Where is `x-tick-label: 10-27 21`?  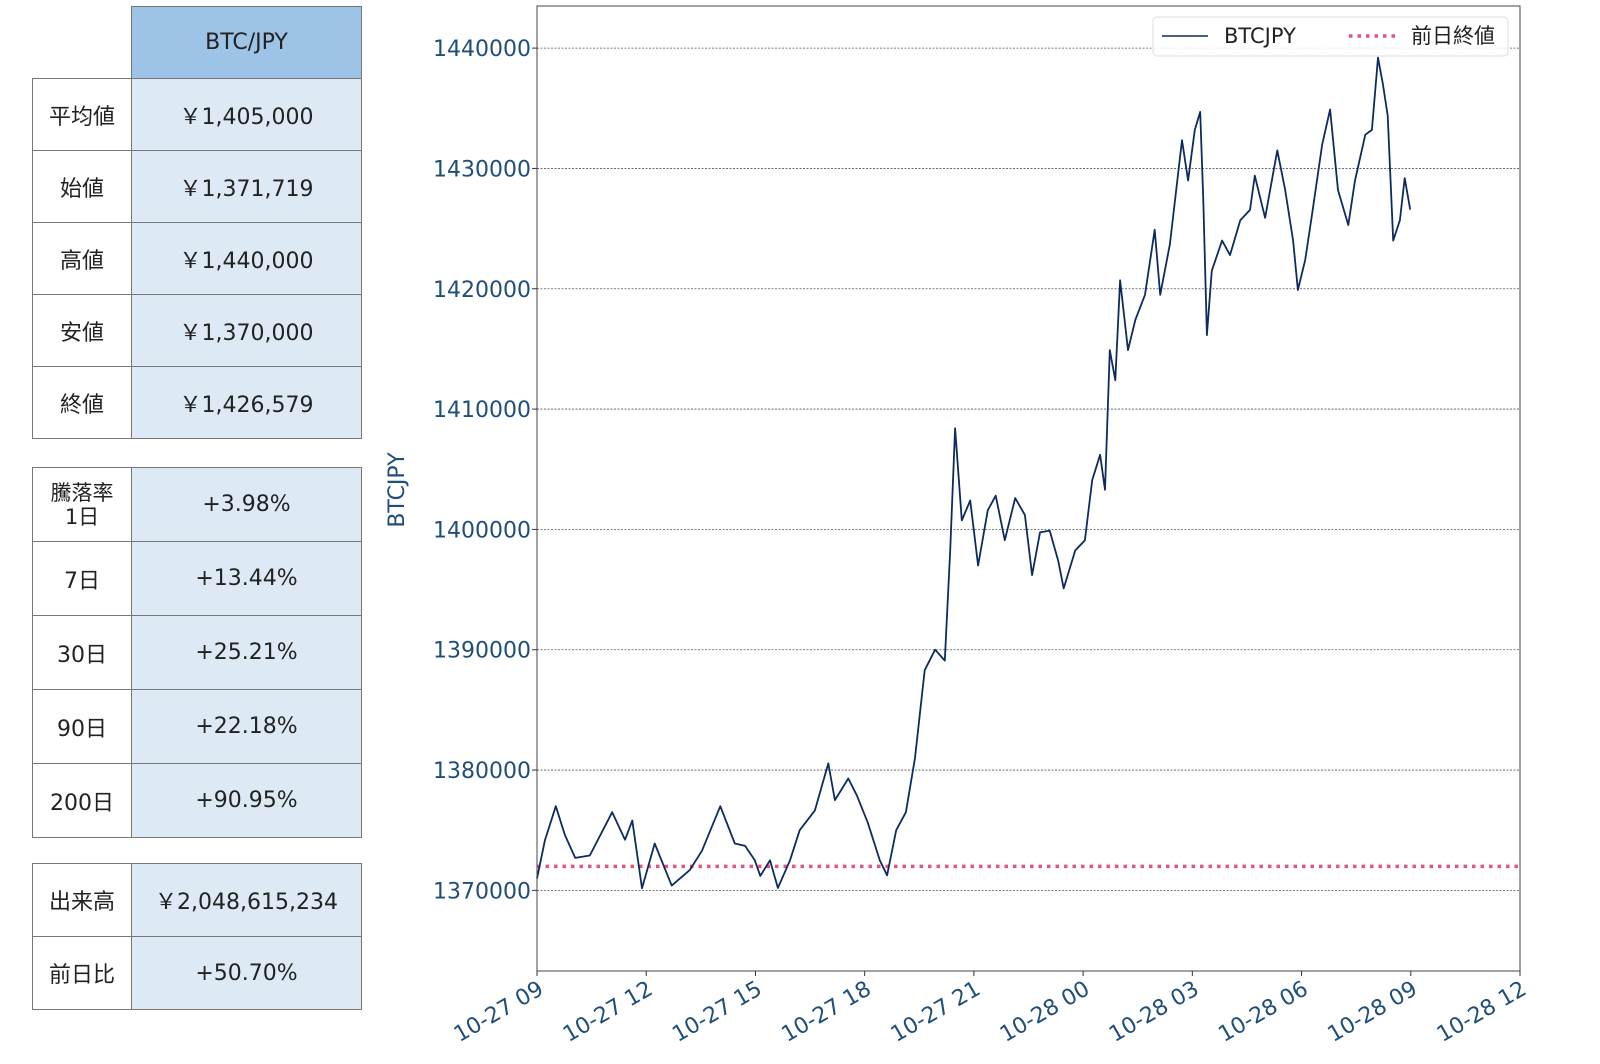 x-tick-label: 10-27 21 is located at coordinates (936, 1012).